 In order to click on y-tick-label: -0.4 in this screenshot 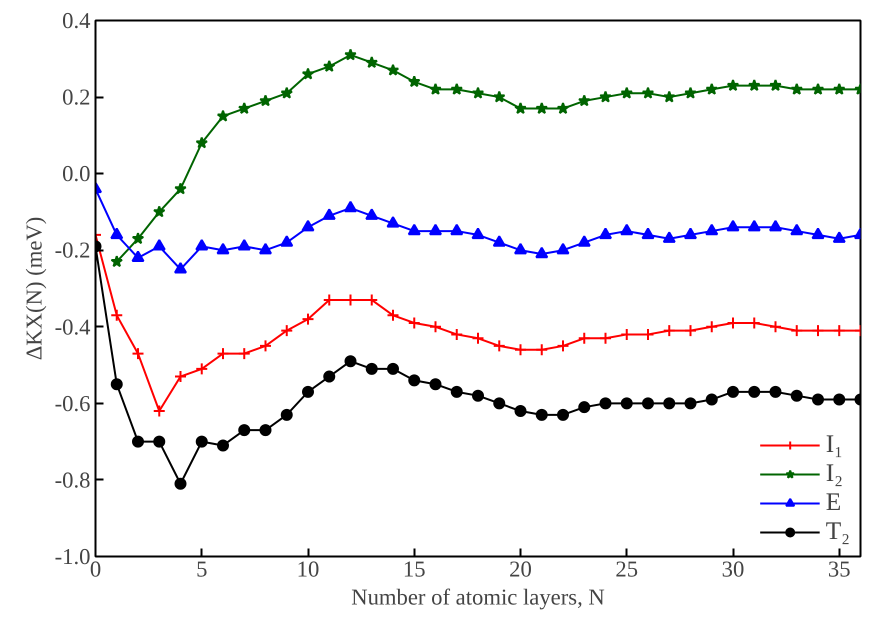, I will do `click(72, 327)`.